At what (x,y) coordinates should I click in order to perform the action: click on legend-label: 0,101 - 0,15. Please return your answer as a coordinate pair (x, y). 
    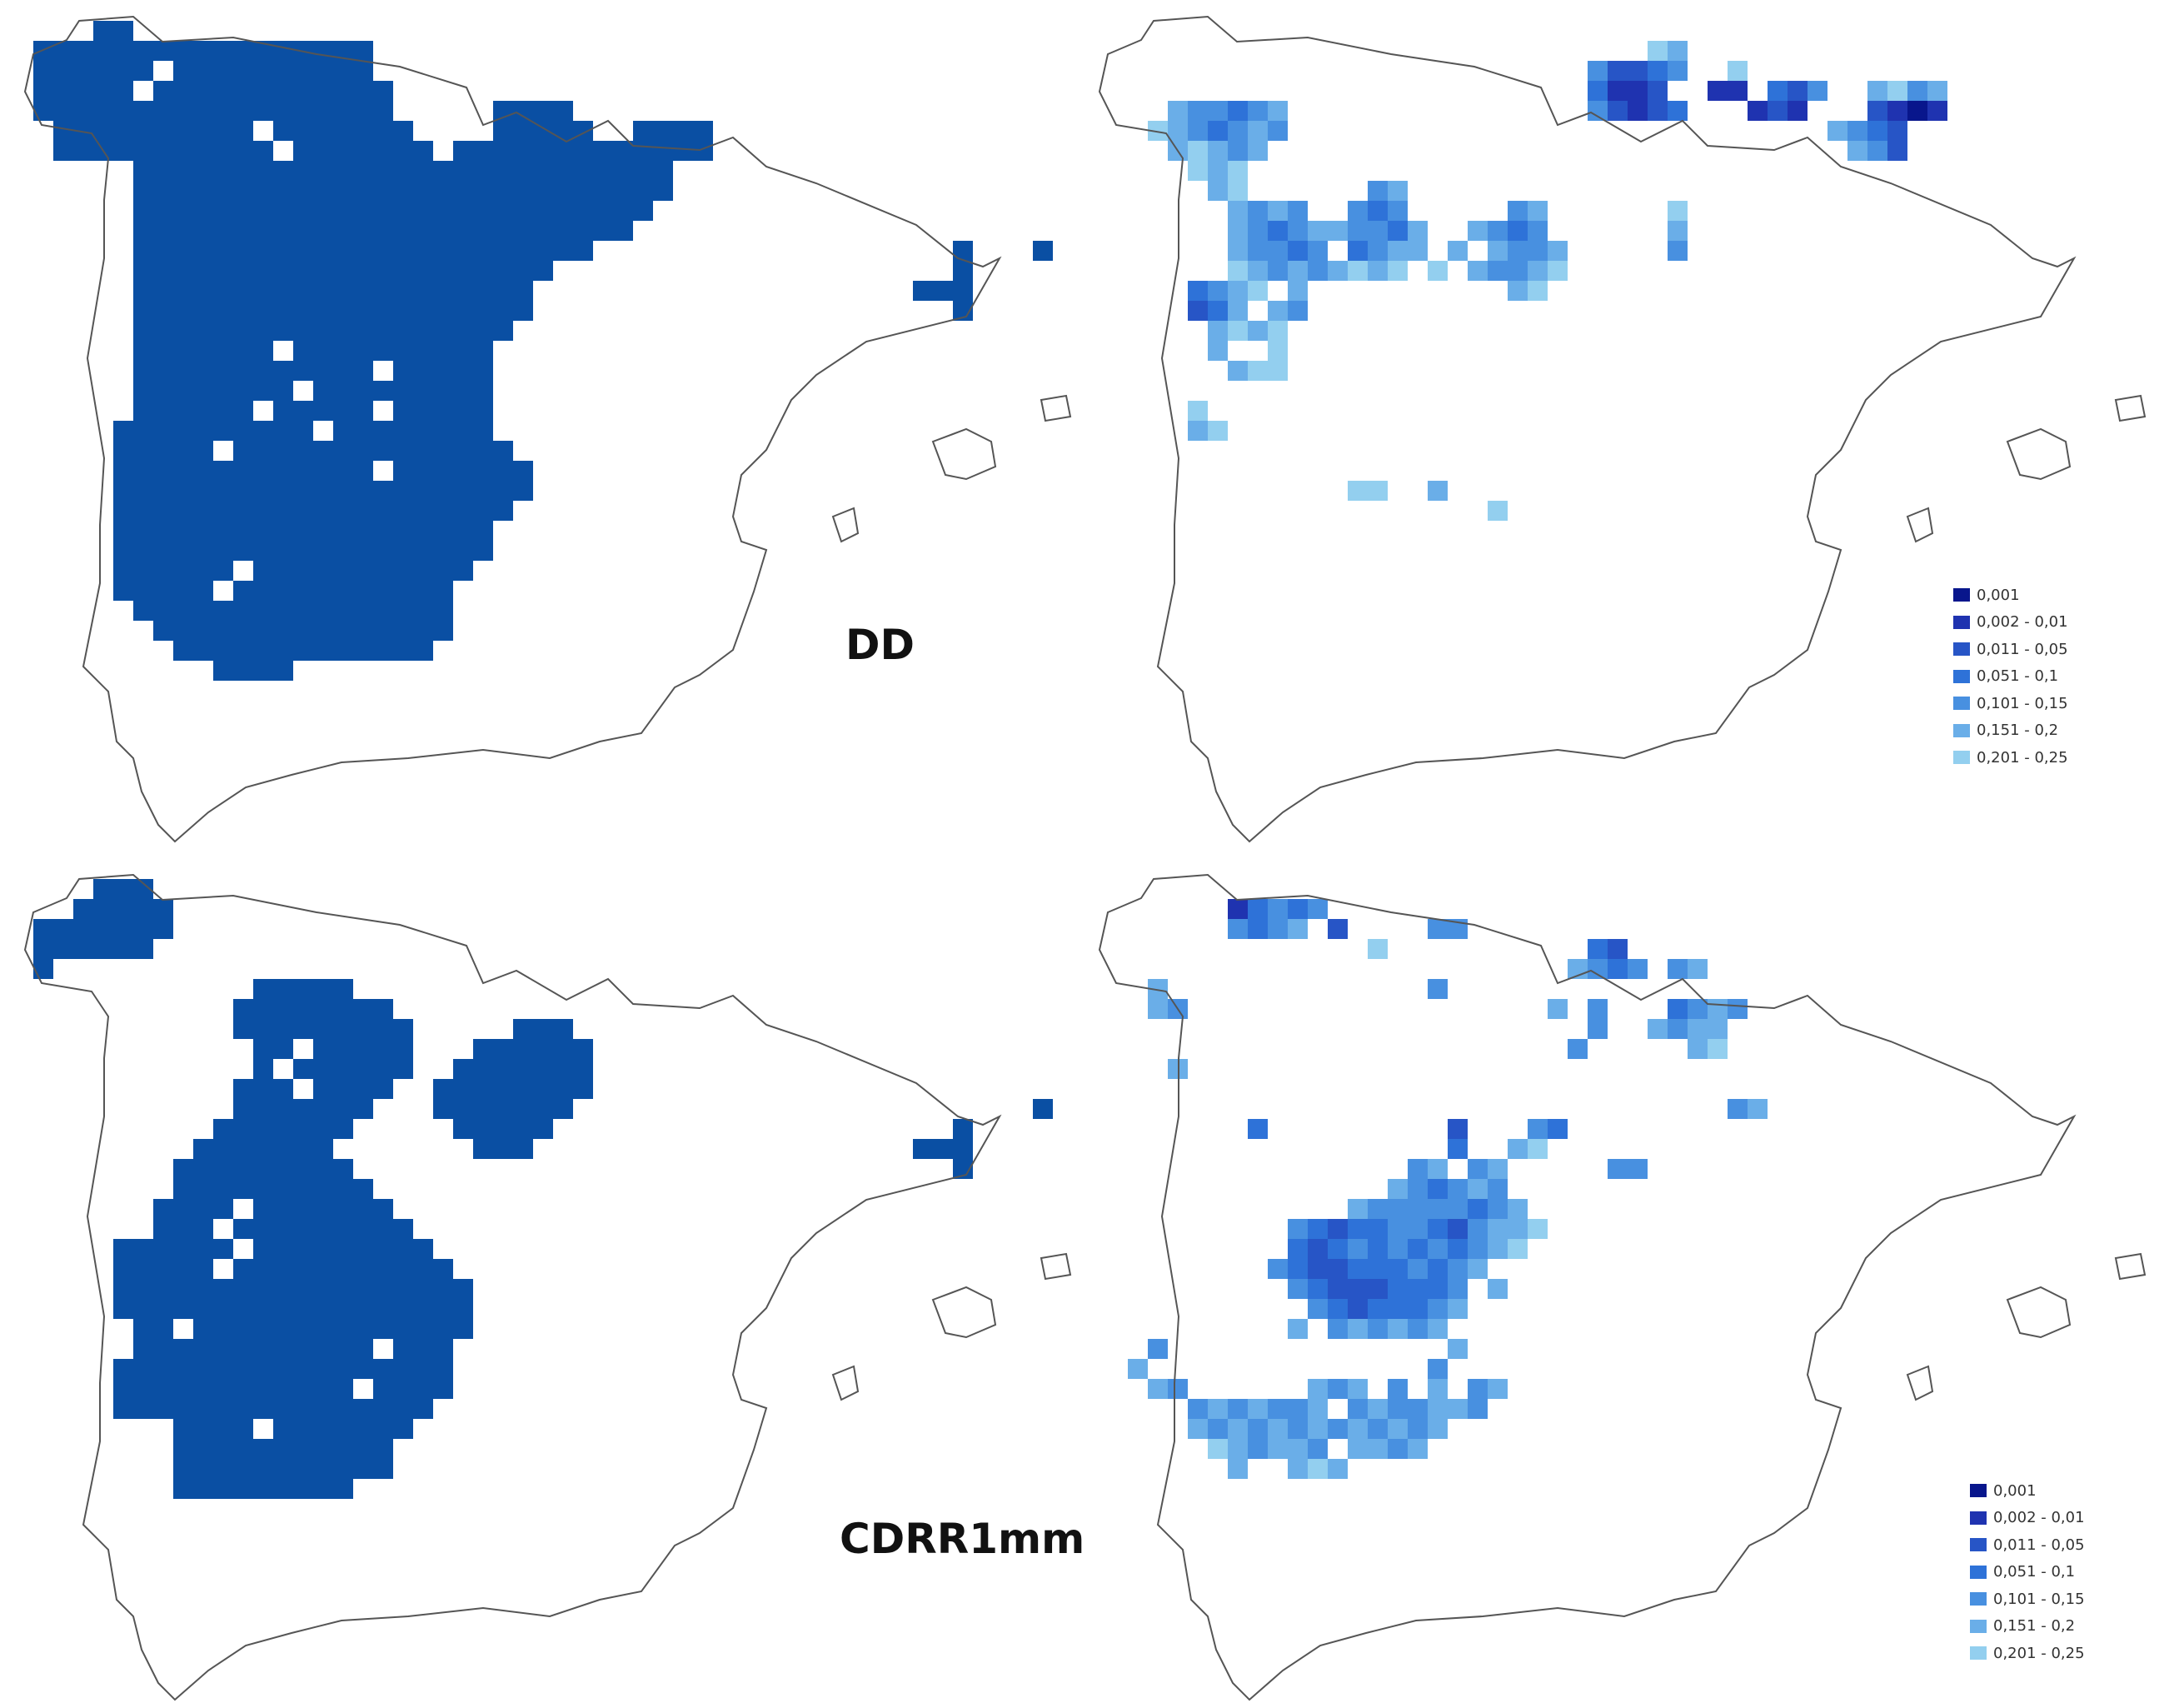
    Looking at the image, I should click on (2022, 703).